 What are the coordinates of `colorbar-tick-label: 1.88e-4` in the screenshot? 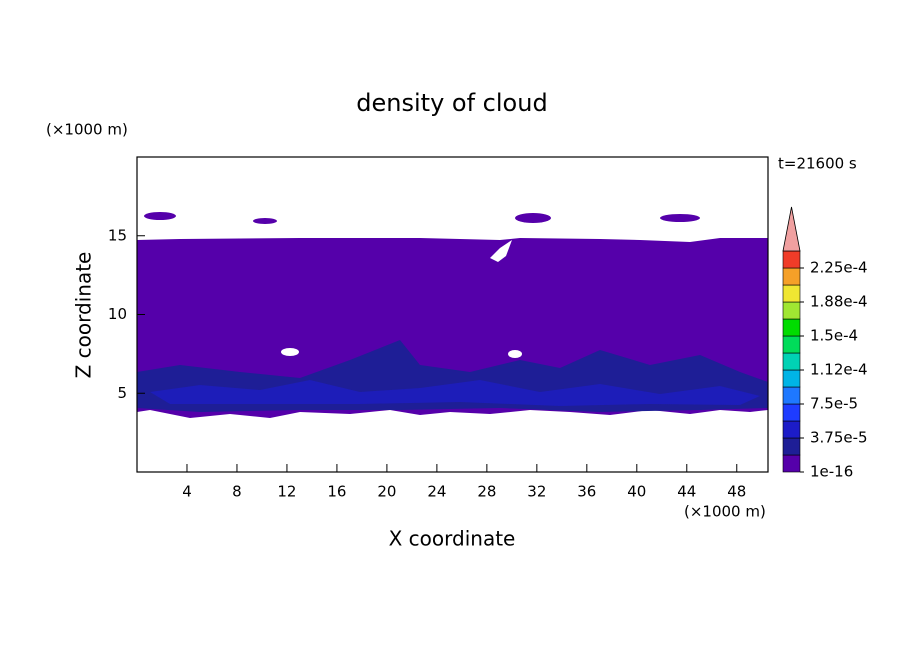 It's located at (839, 302).